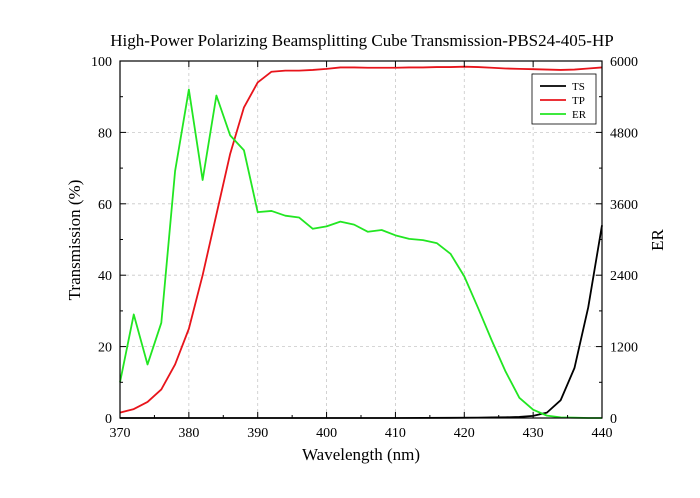 The width and height of the screenshot is (700, 498). What do you see at coordinates (579, 115) in the screenshot?
I see `legend-label-er: ER` at bounding box center [579, 115].